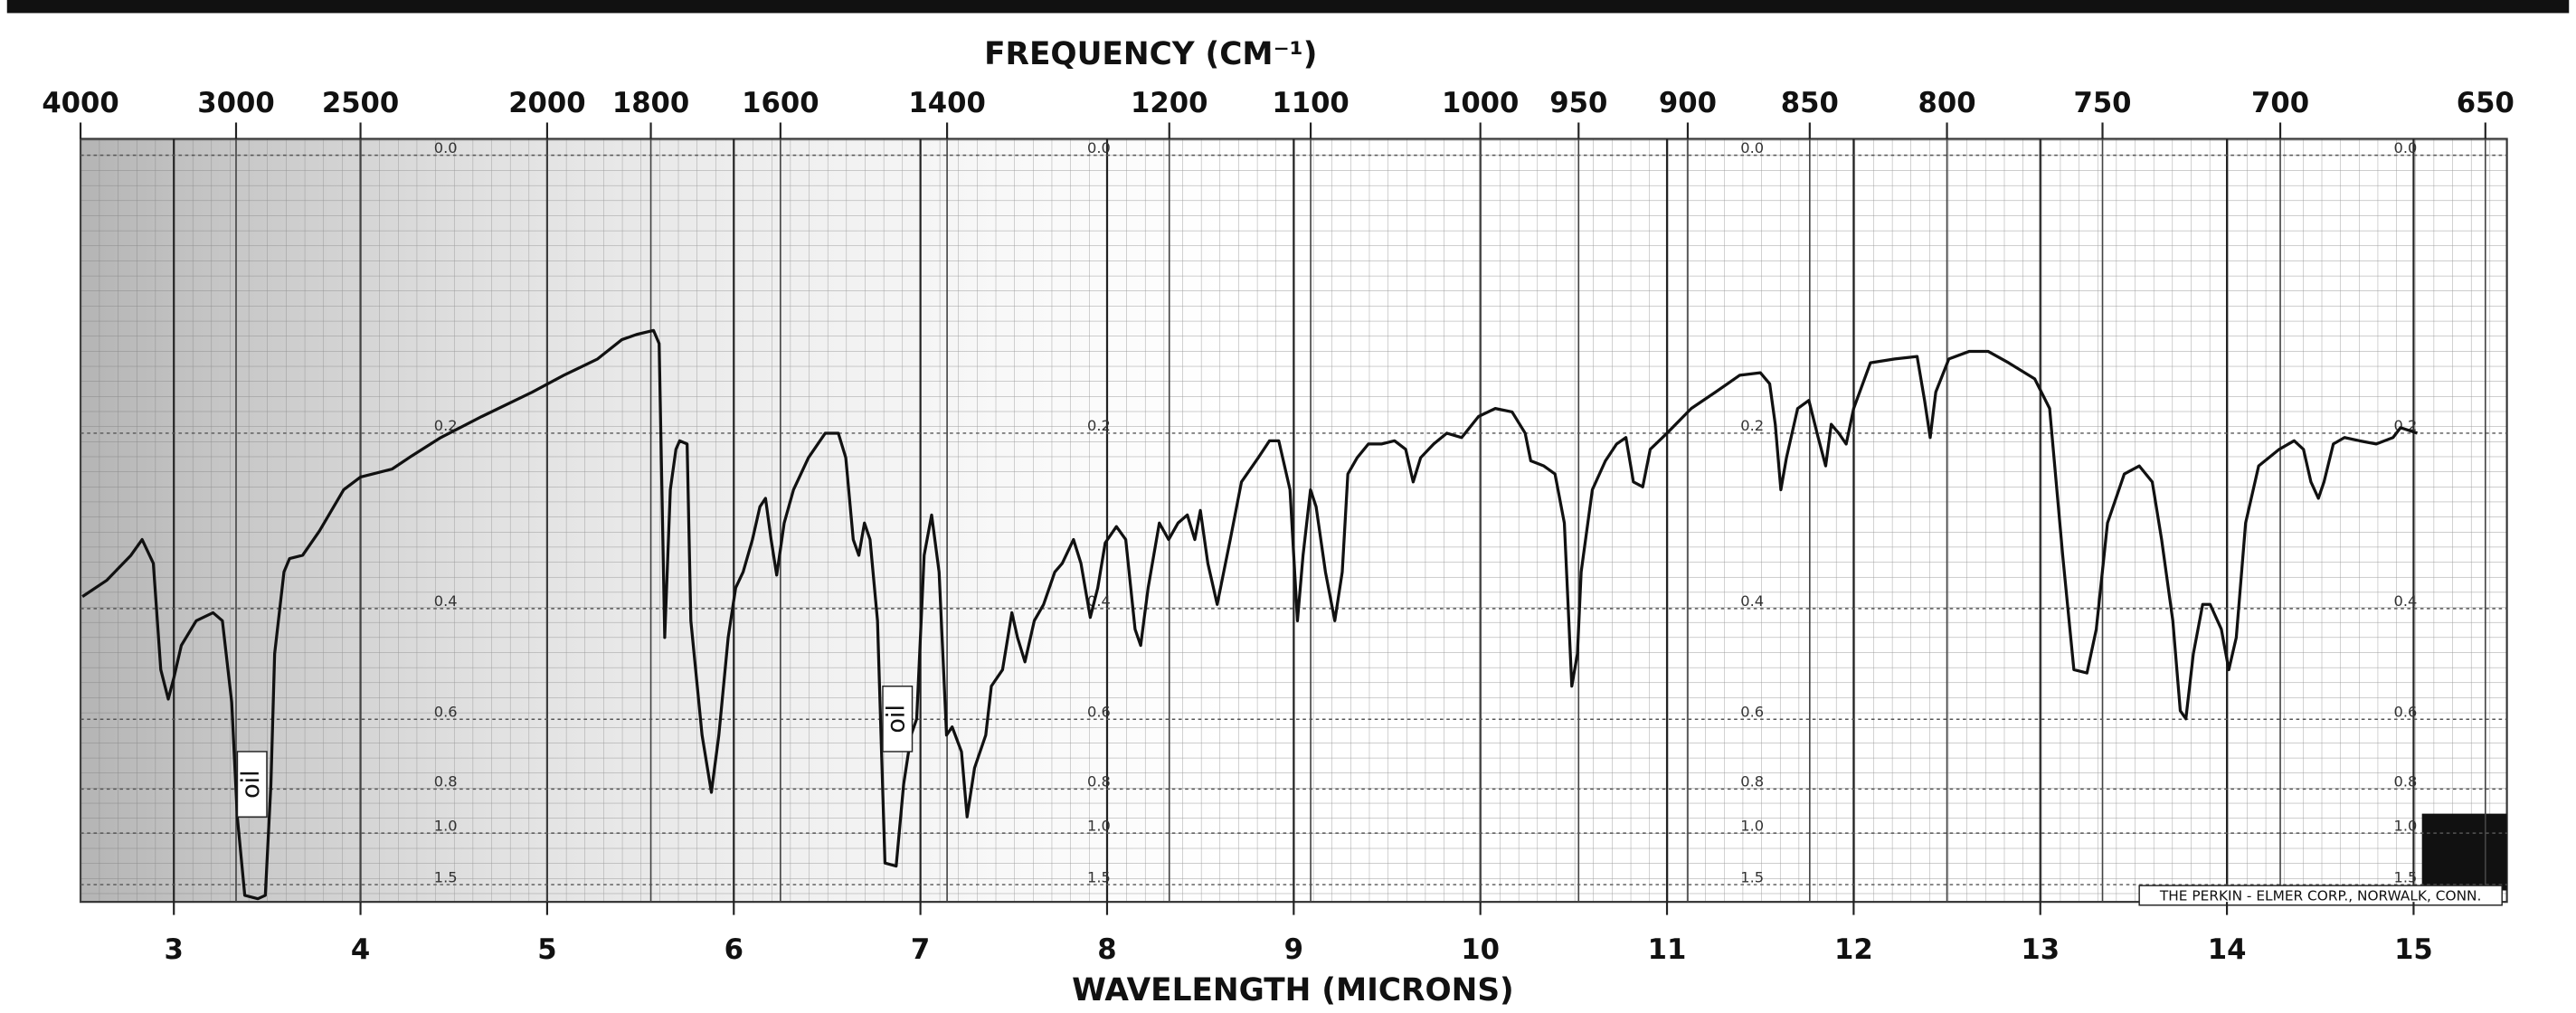 Image resolution: width=2576 pixels, height=1013 pixels. What do you see at coordinates (650, 103) in the screenshot?
I see `x2-tick-label: 1800` at bounding box center [650, 103].